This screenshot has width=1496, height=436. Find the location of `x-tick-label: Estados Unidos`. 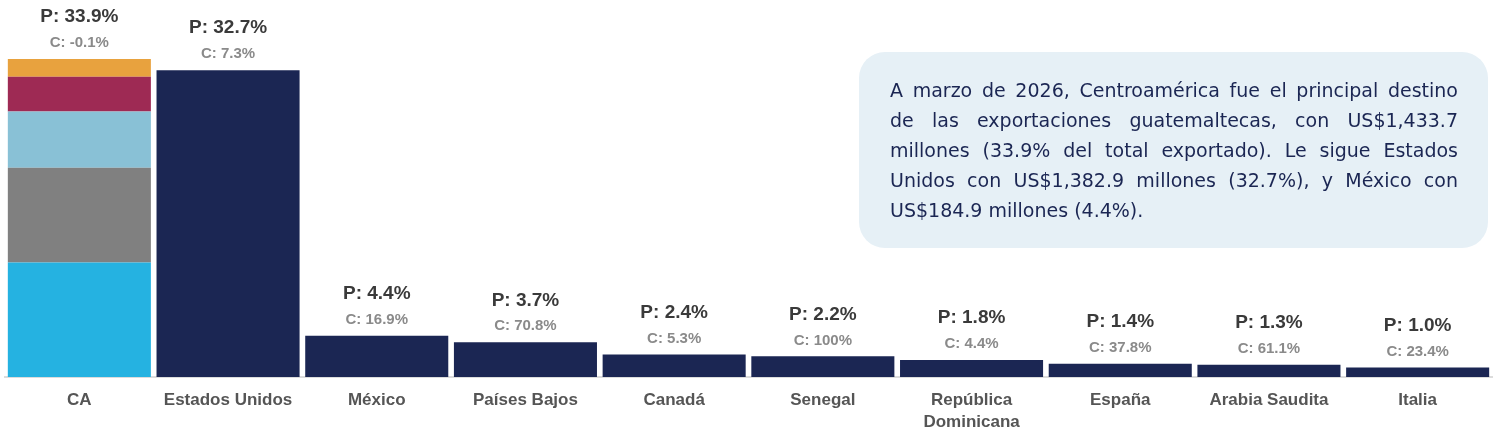

x-tick-label: Estados Unidos is located at coordinates (228, 399).